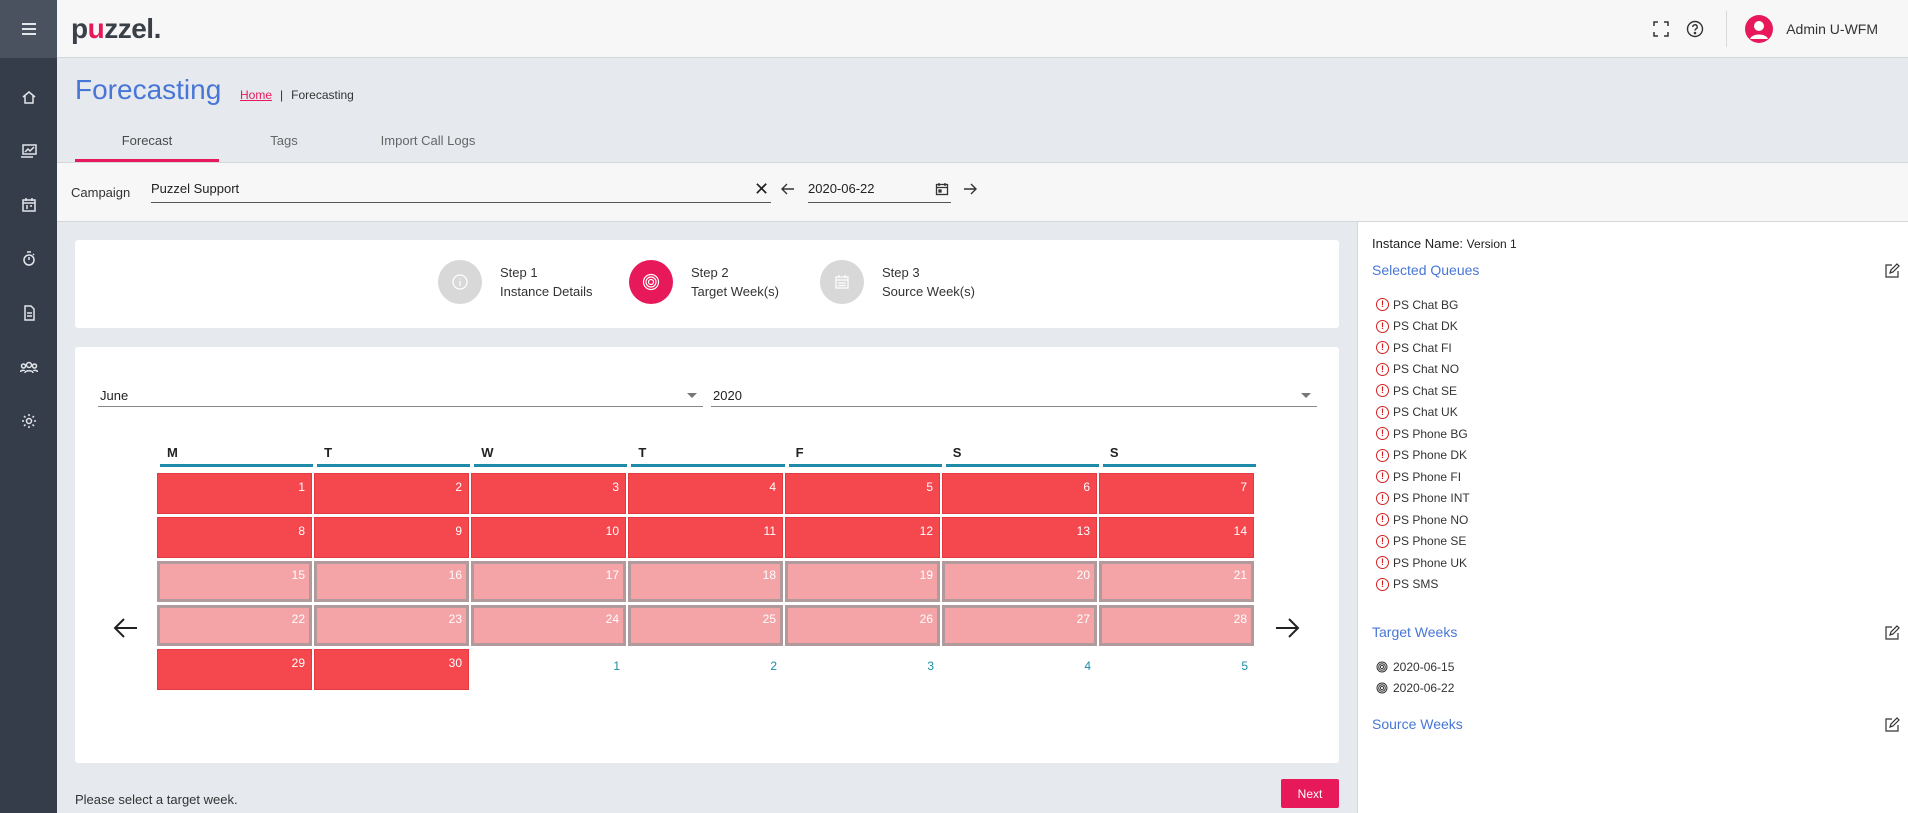 The height and width of the screenshot is (813, 1908). I want to click on calendar-day: 13, so click(1019, 537).